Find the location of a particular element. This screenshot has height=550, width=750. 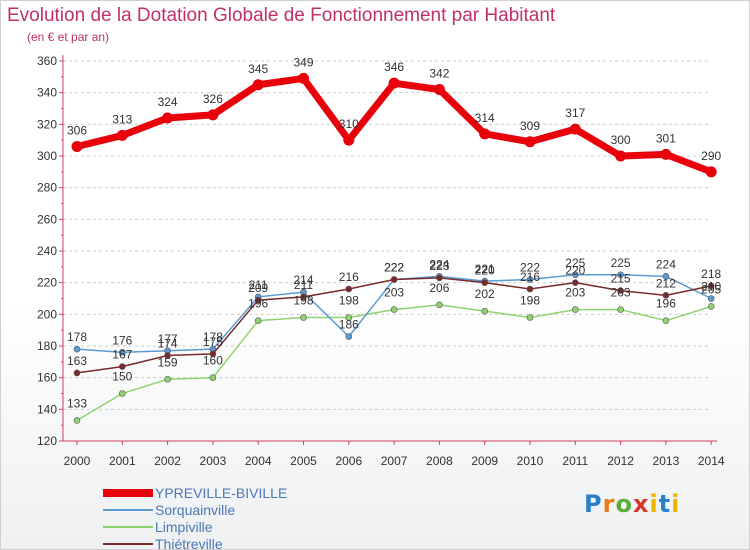

proxiti-logo: Proxiti is located at coordinates (632, 504).